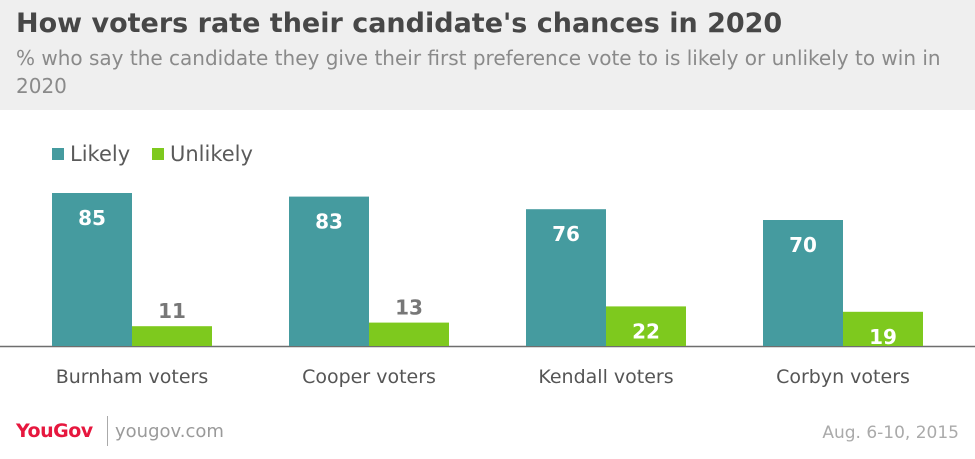 The width and height of the screenshot is (975, 459). Describe the element at coordinates (58, 154) in the screenshot. I see `legend-swatch-likely` at that location.